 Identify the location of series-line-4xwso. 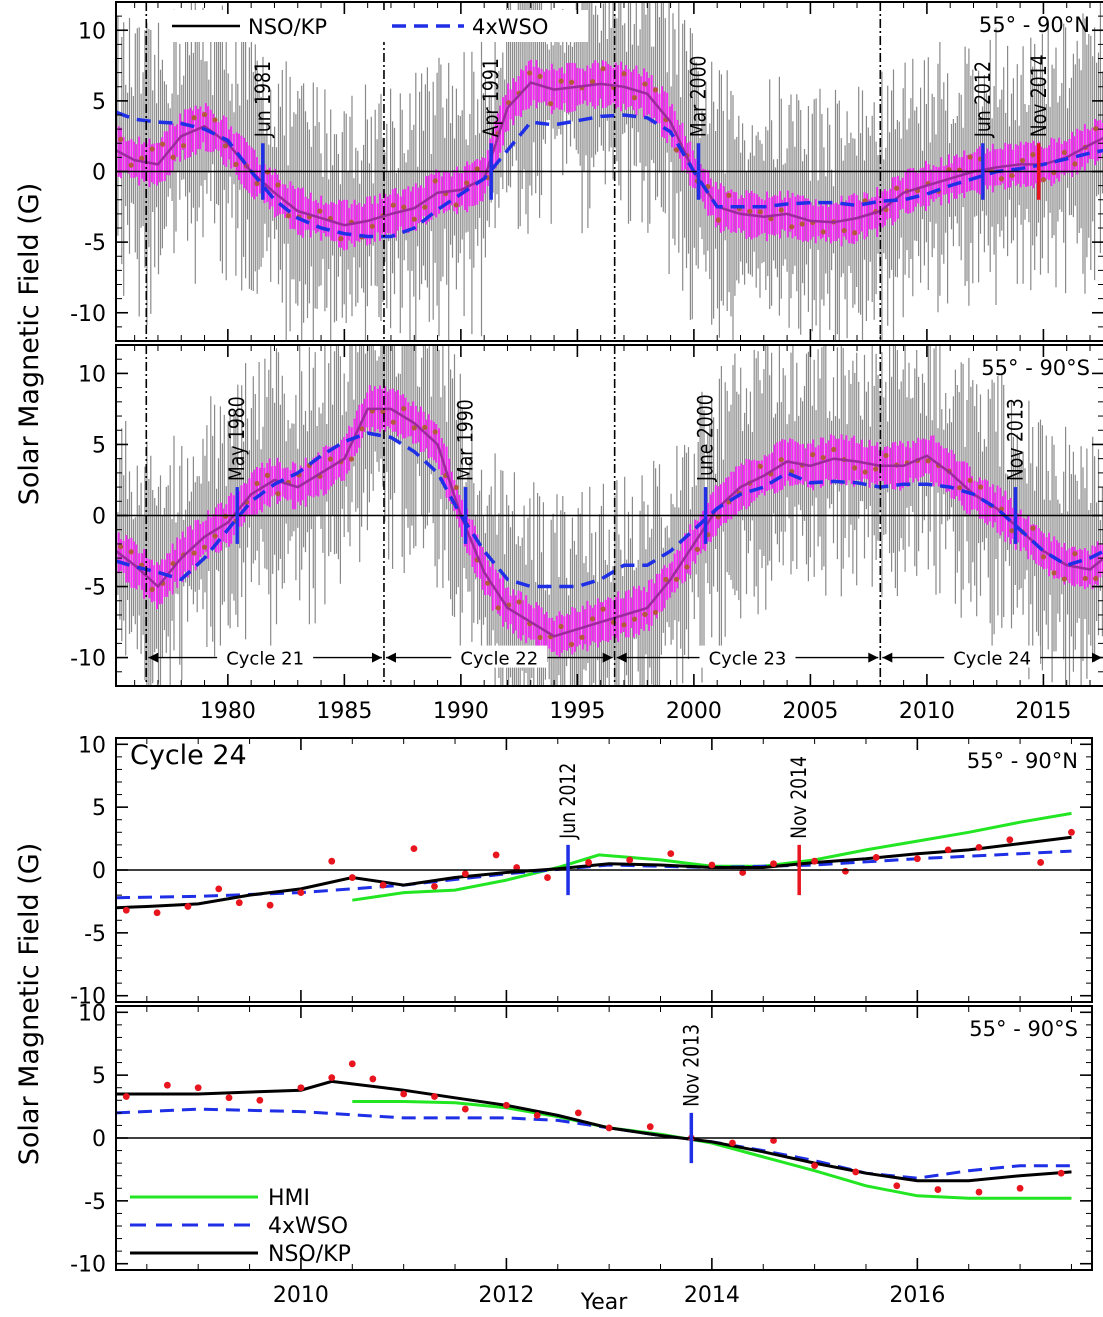
(594, 874).